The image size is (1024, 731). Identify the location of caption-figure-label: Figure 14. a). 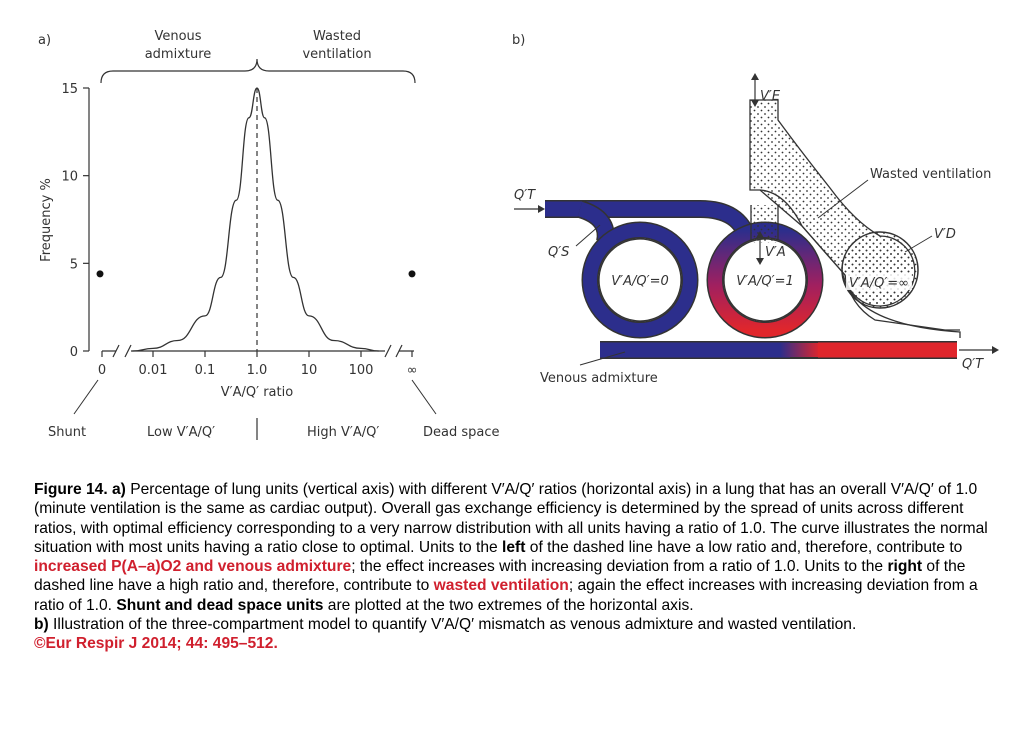
(80, 489).